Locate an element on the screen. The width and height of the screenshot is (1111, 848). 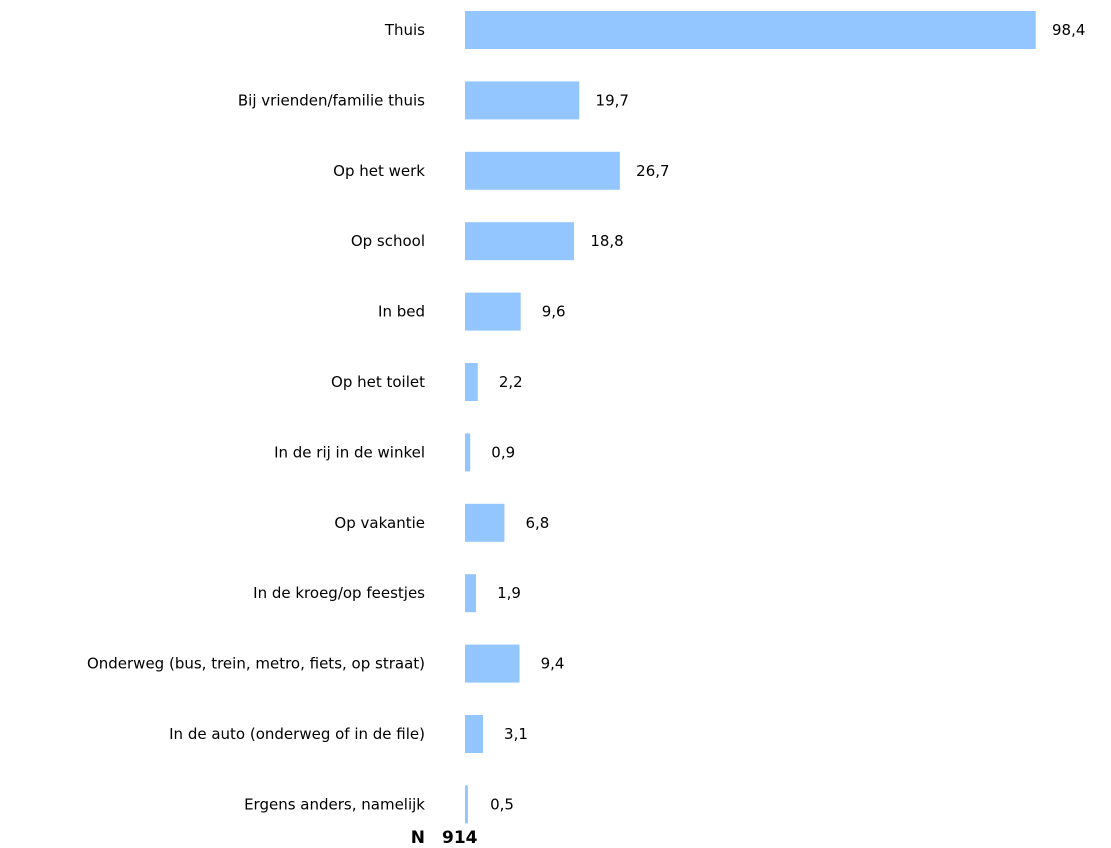
value-label: 2,2 is located at coordinates (511, 382).